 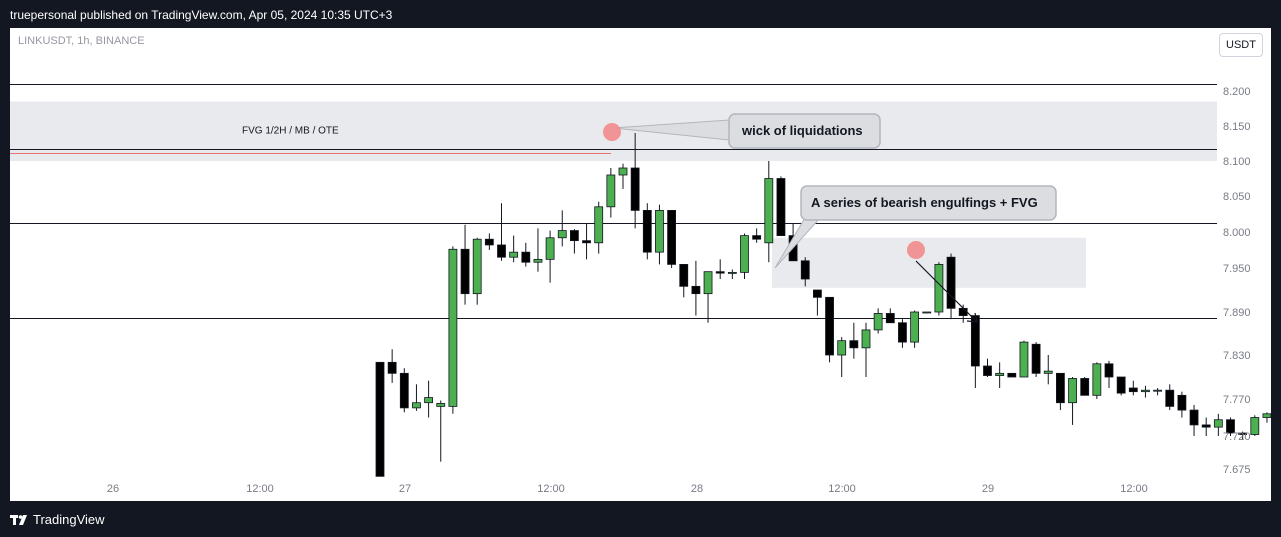 What do you see at coordinates (1237, 92) in the screenshot?
I see `y-tick-label: 8.200` at bounding box center [1237, 92].